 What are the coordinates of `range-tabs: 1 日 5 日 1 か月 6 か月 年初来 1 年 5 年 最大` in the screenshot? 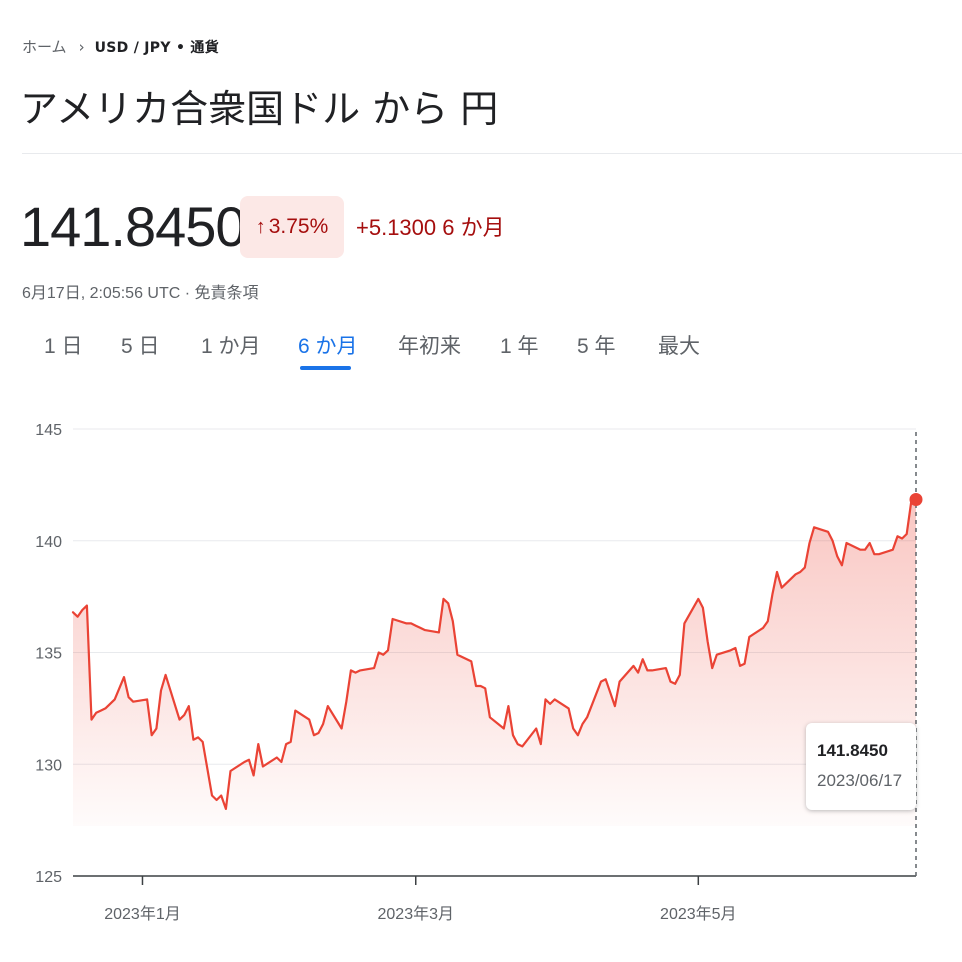 It's located at (481, 353).